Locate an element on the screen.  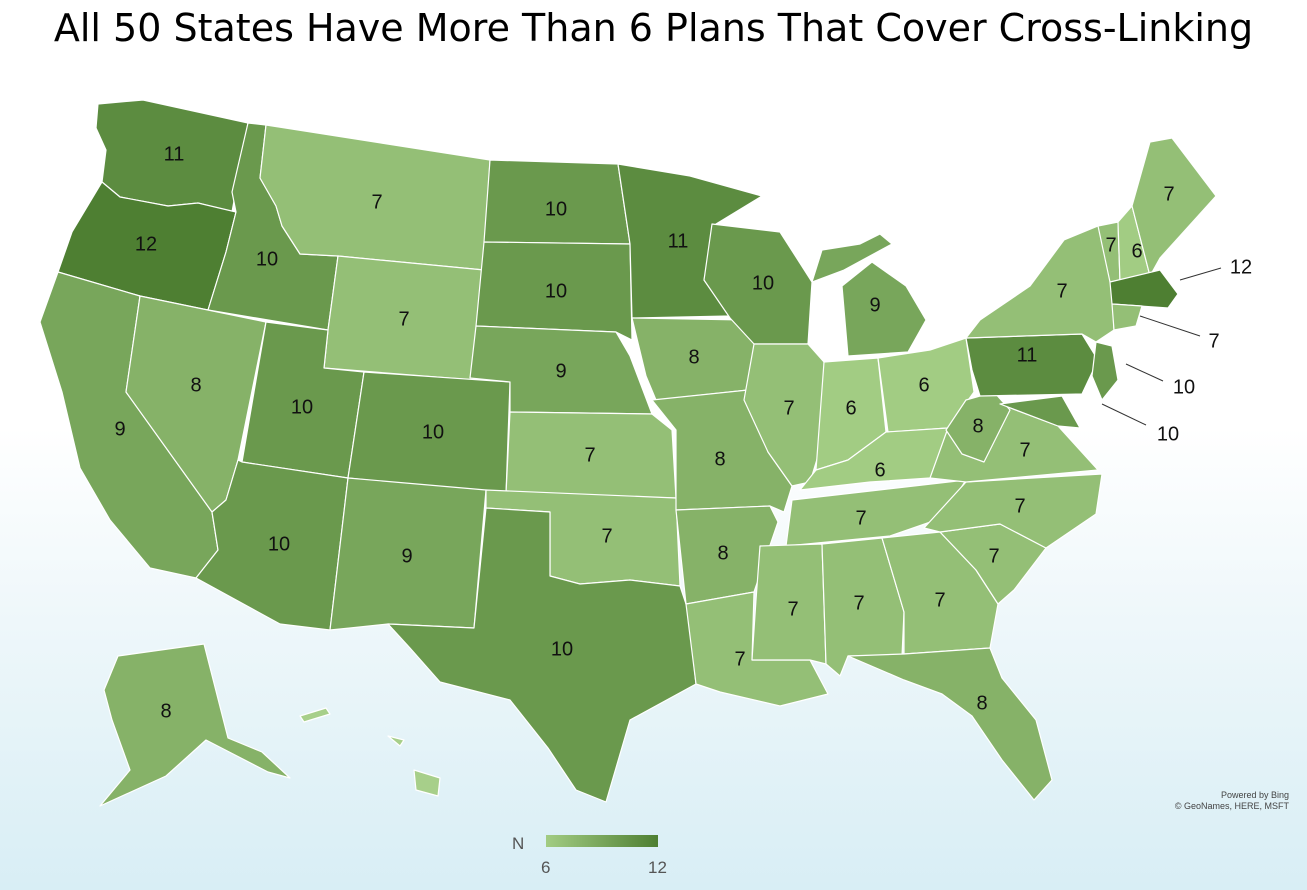
state-me is located at coordinates (1174, 207).